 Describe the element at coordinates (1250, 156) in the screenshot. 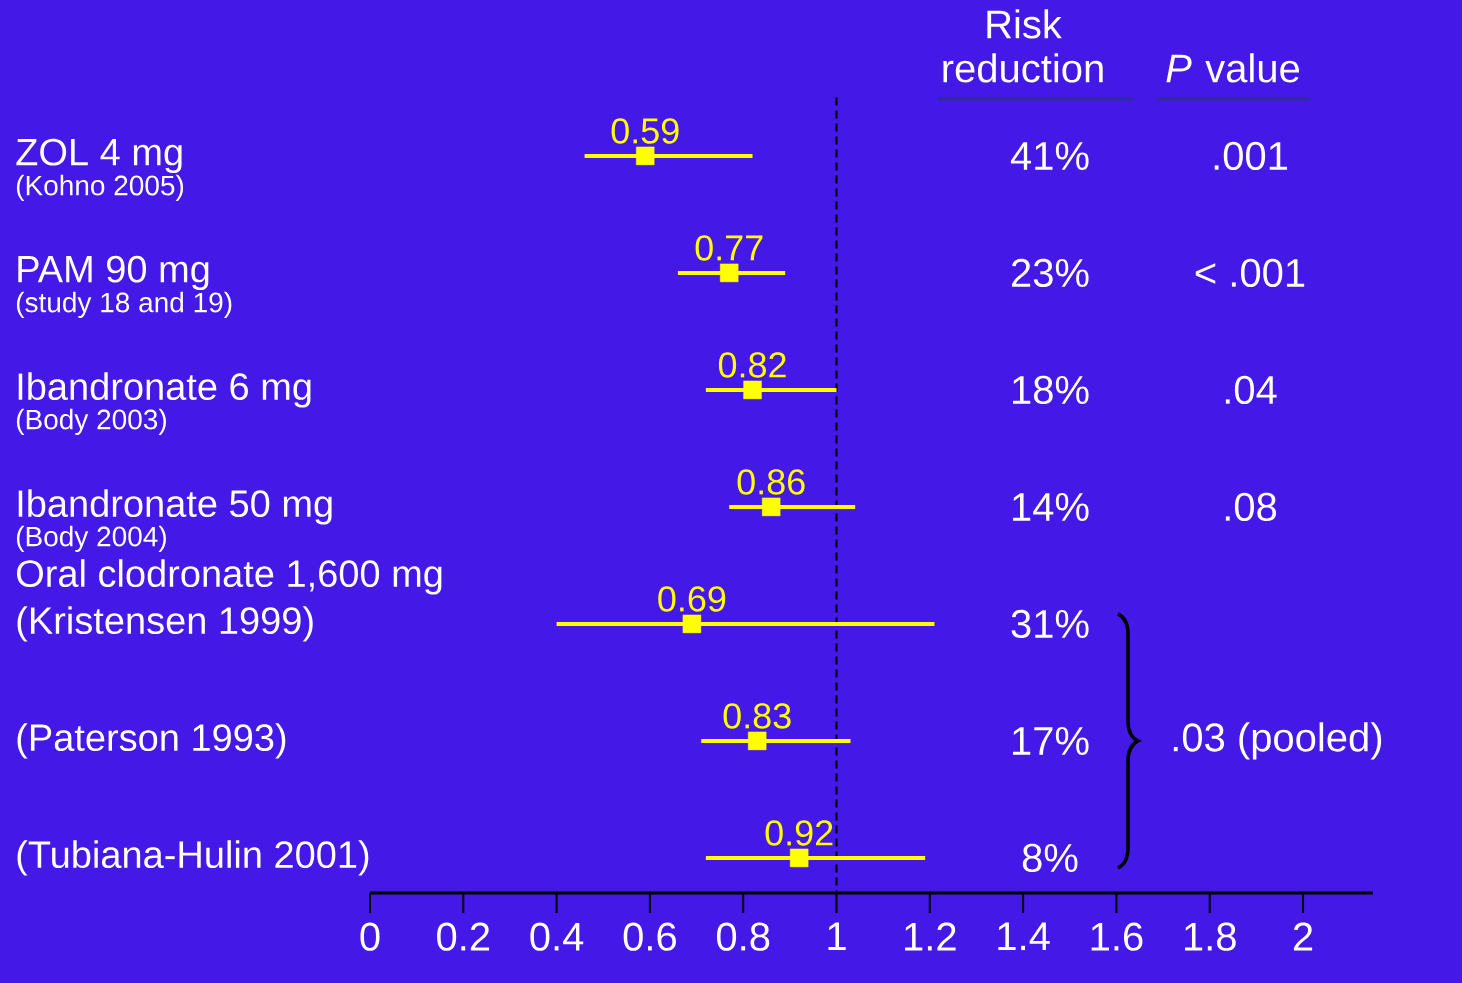

I see `annotation: .001` at that location.